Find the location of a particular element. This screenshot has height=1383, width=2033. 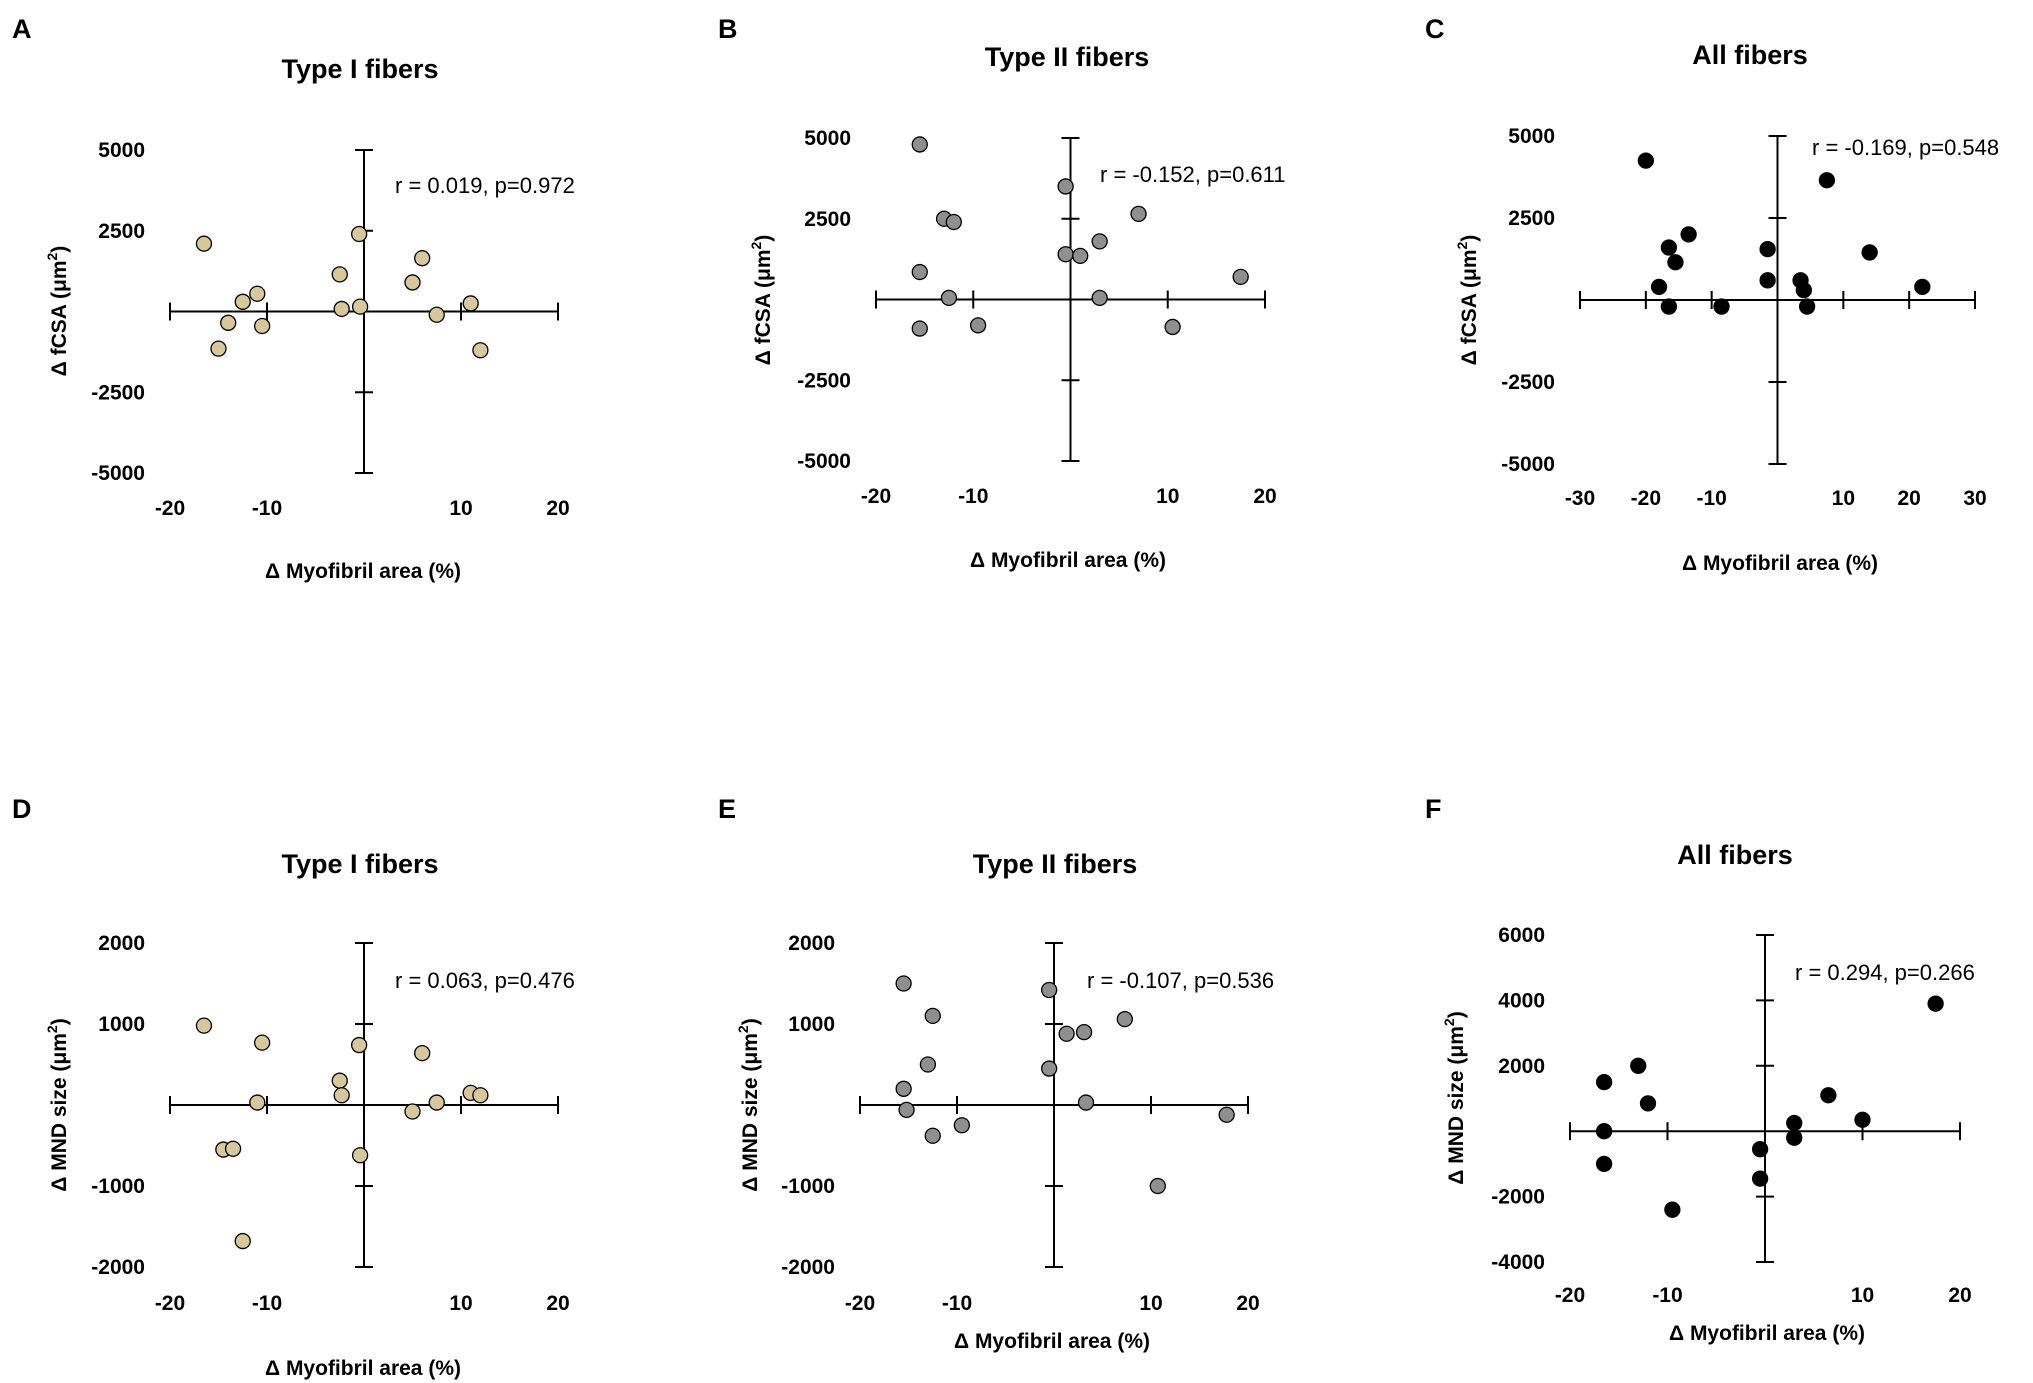

correlation-annotation-d: r = 0.063, p=0.476 is located at coordinates (485, 980).